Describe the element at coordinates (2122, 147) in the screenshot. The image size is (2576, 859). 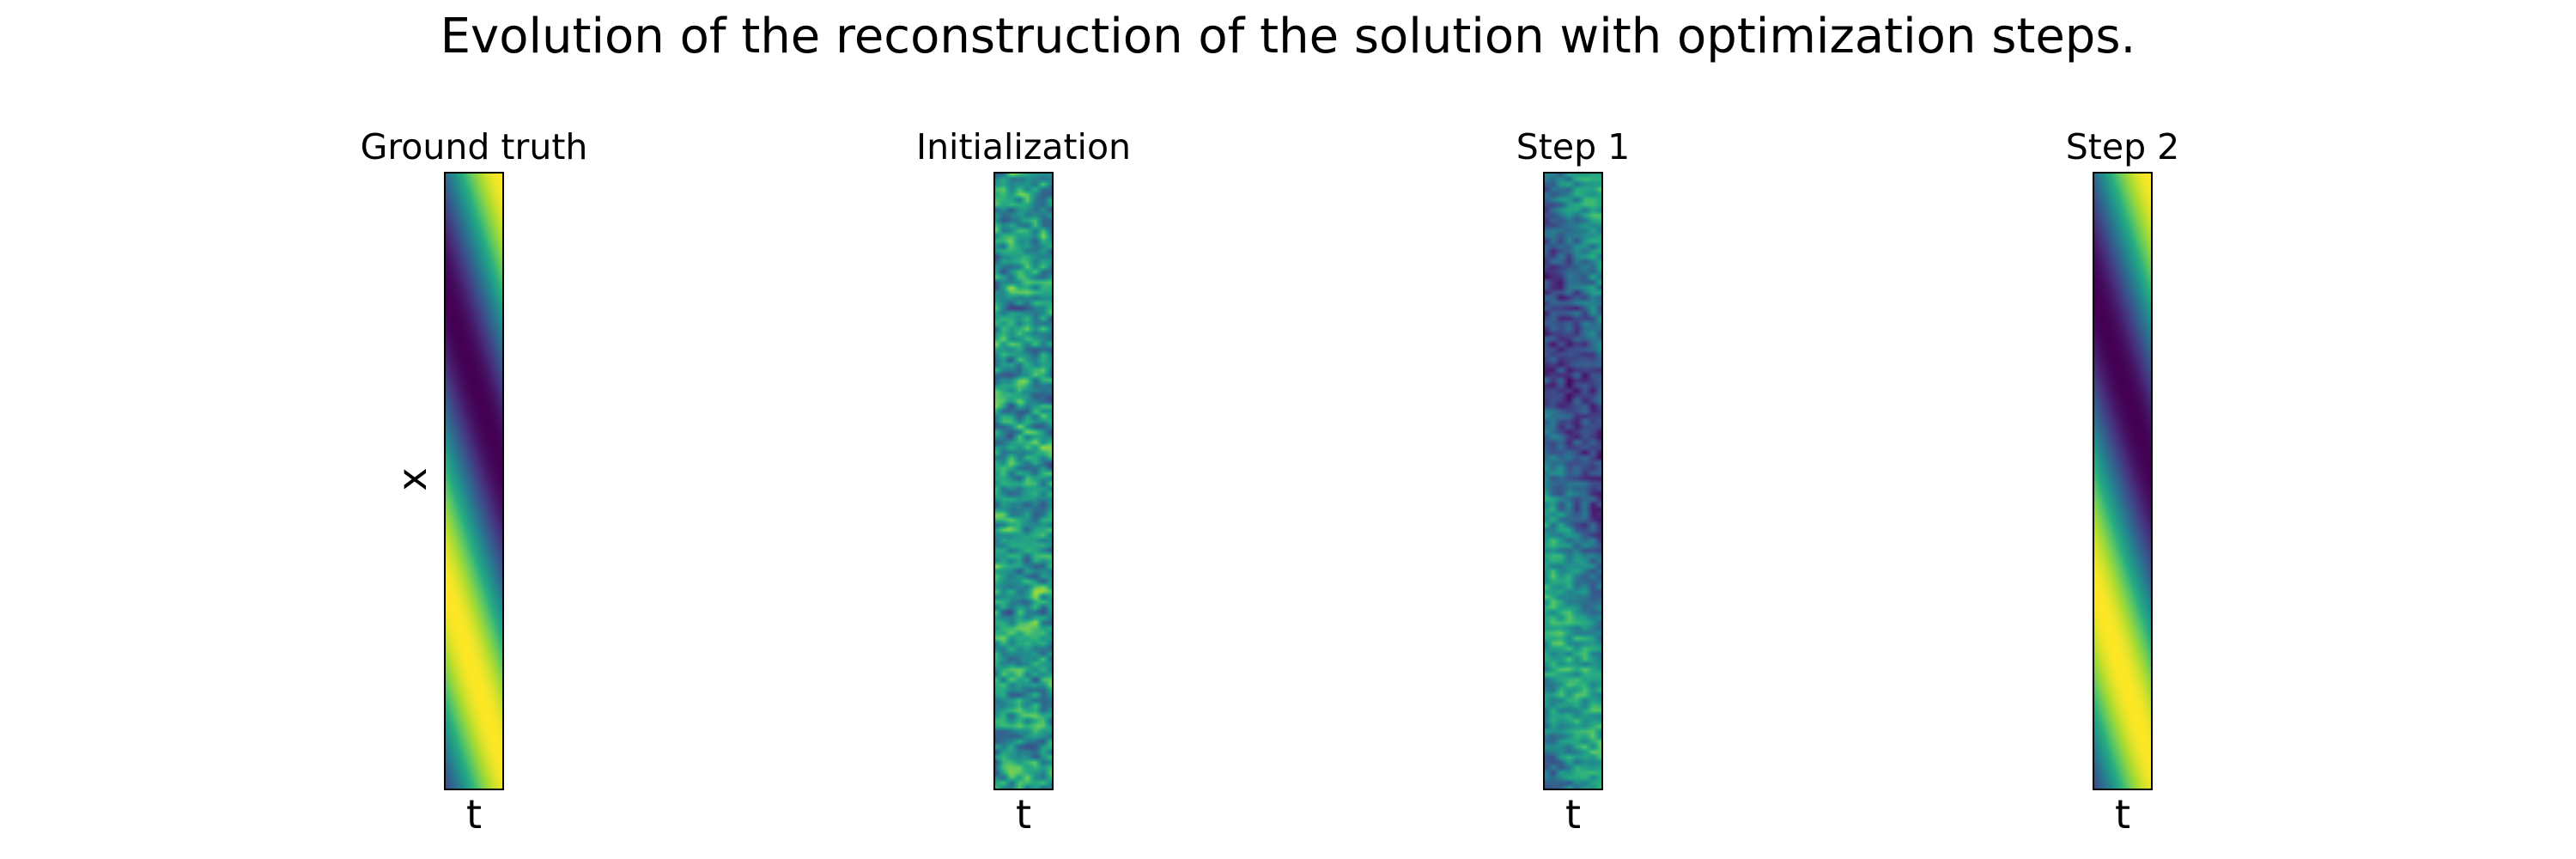
I see `panel-title-step-2: Step 2` at that location.